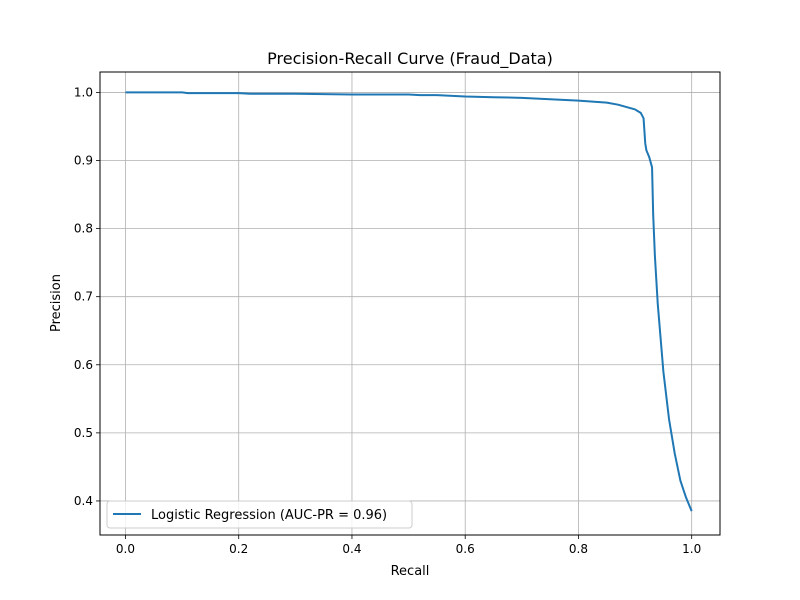 The width and height of the screenshot is (800, 600). What do you see at coordinates (83, 92) in the screenshot?
I see `y-tick-label: 1.0` at bounding box center [83, 92].